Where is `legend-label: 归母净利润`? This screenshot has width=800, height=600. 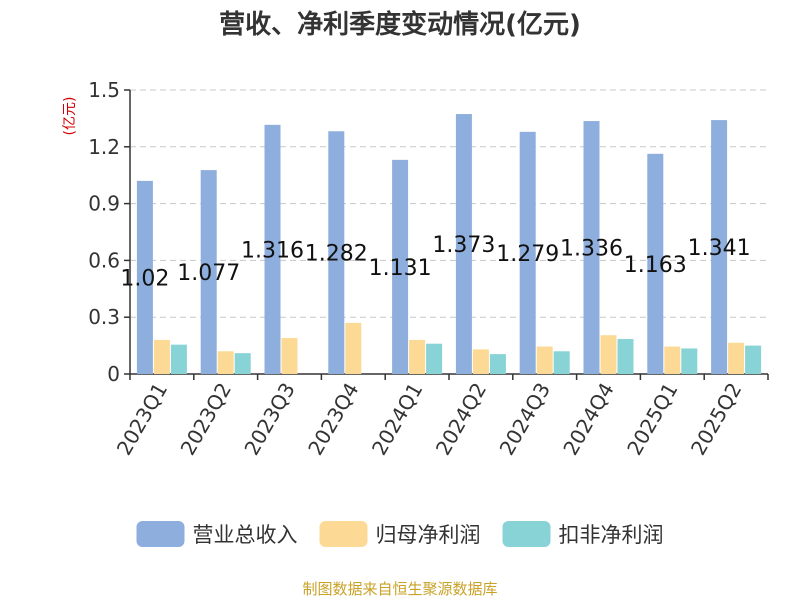
legend-label: 归母净利润 is located at coordinates (428, 535).